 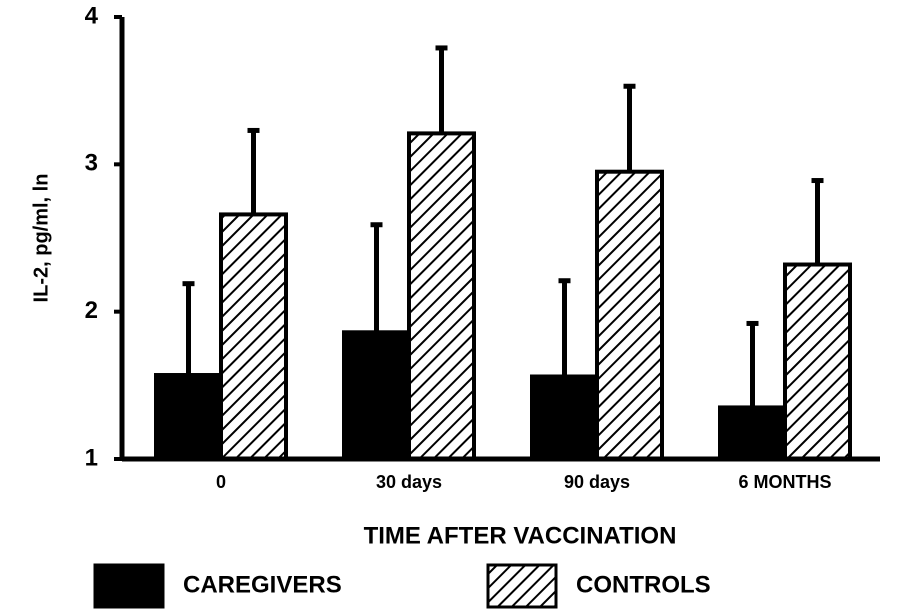 I want to click on y-tick-label: 1, so click(x=91, y=457).